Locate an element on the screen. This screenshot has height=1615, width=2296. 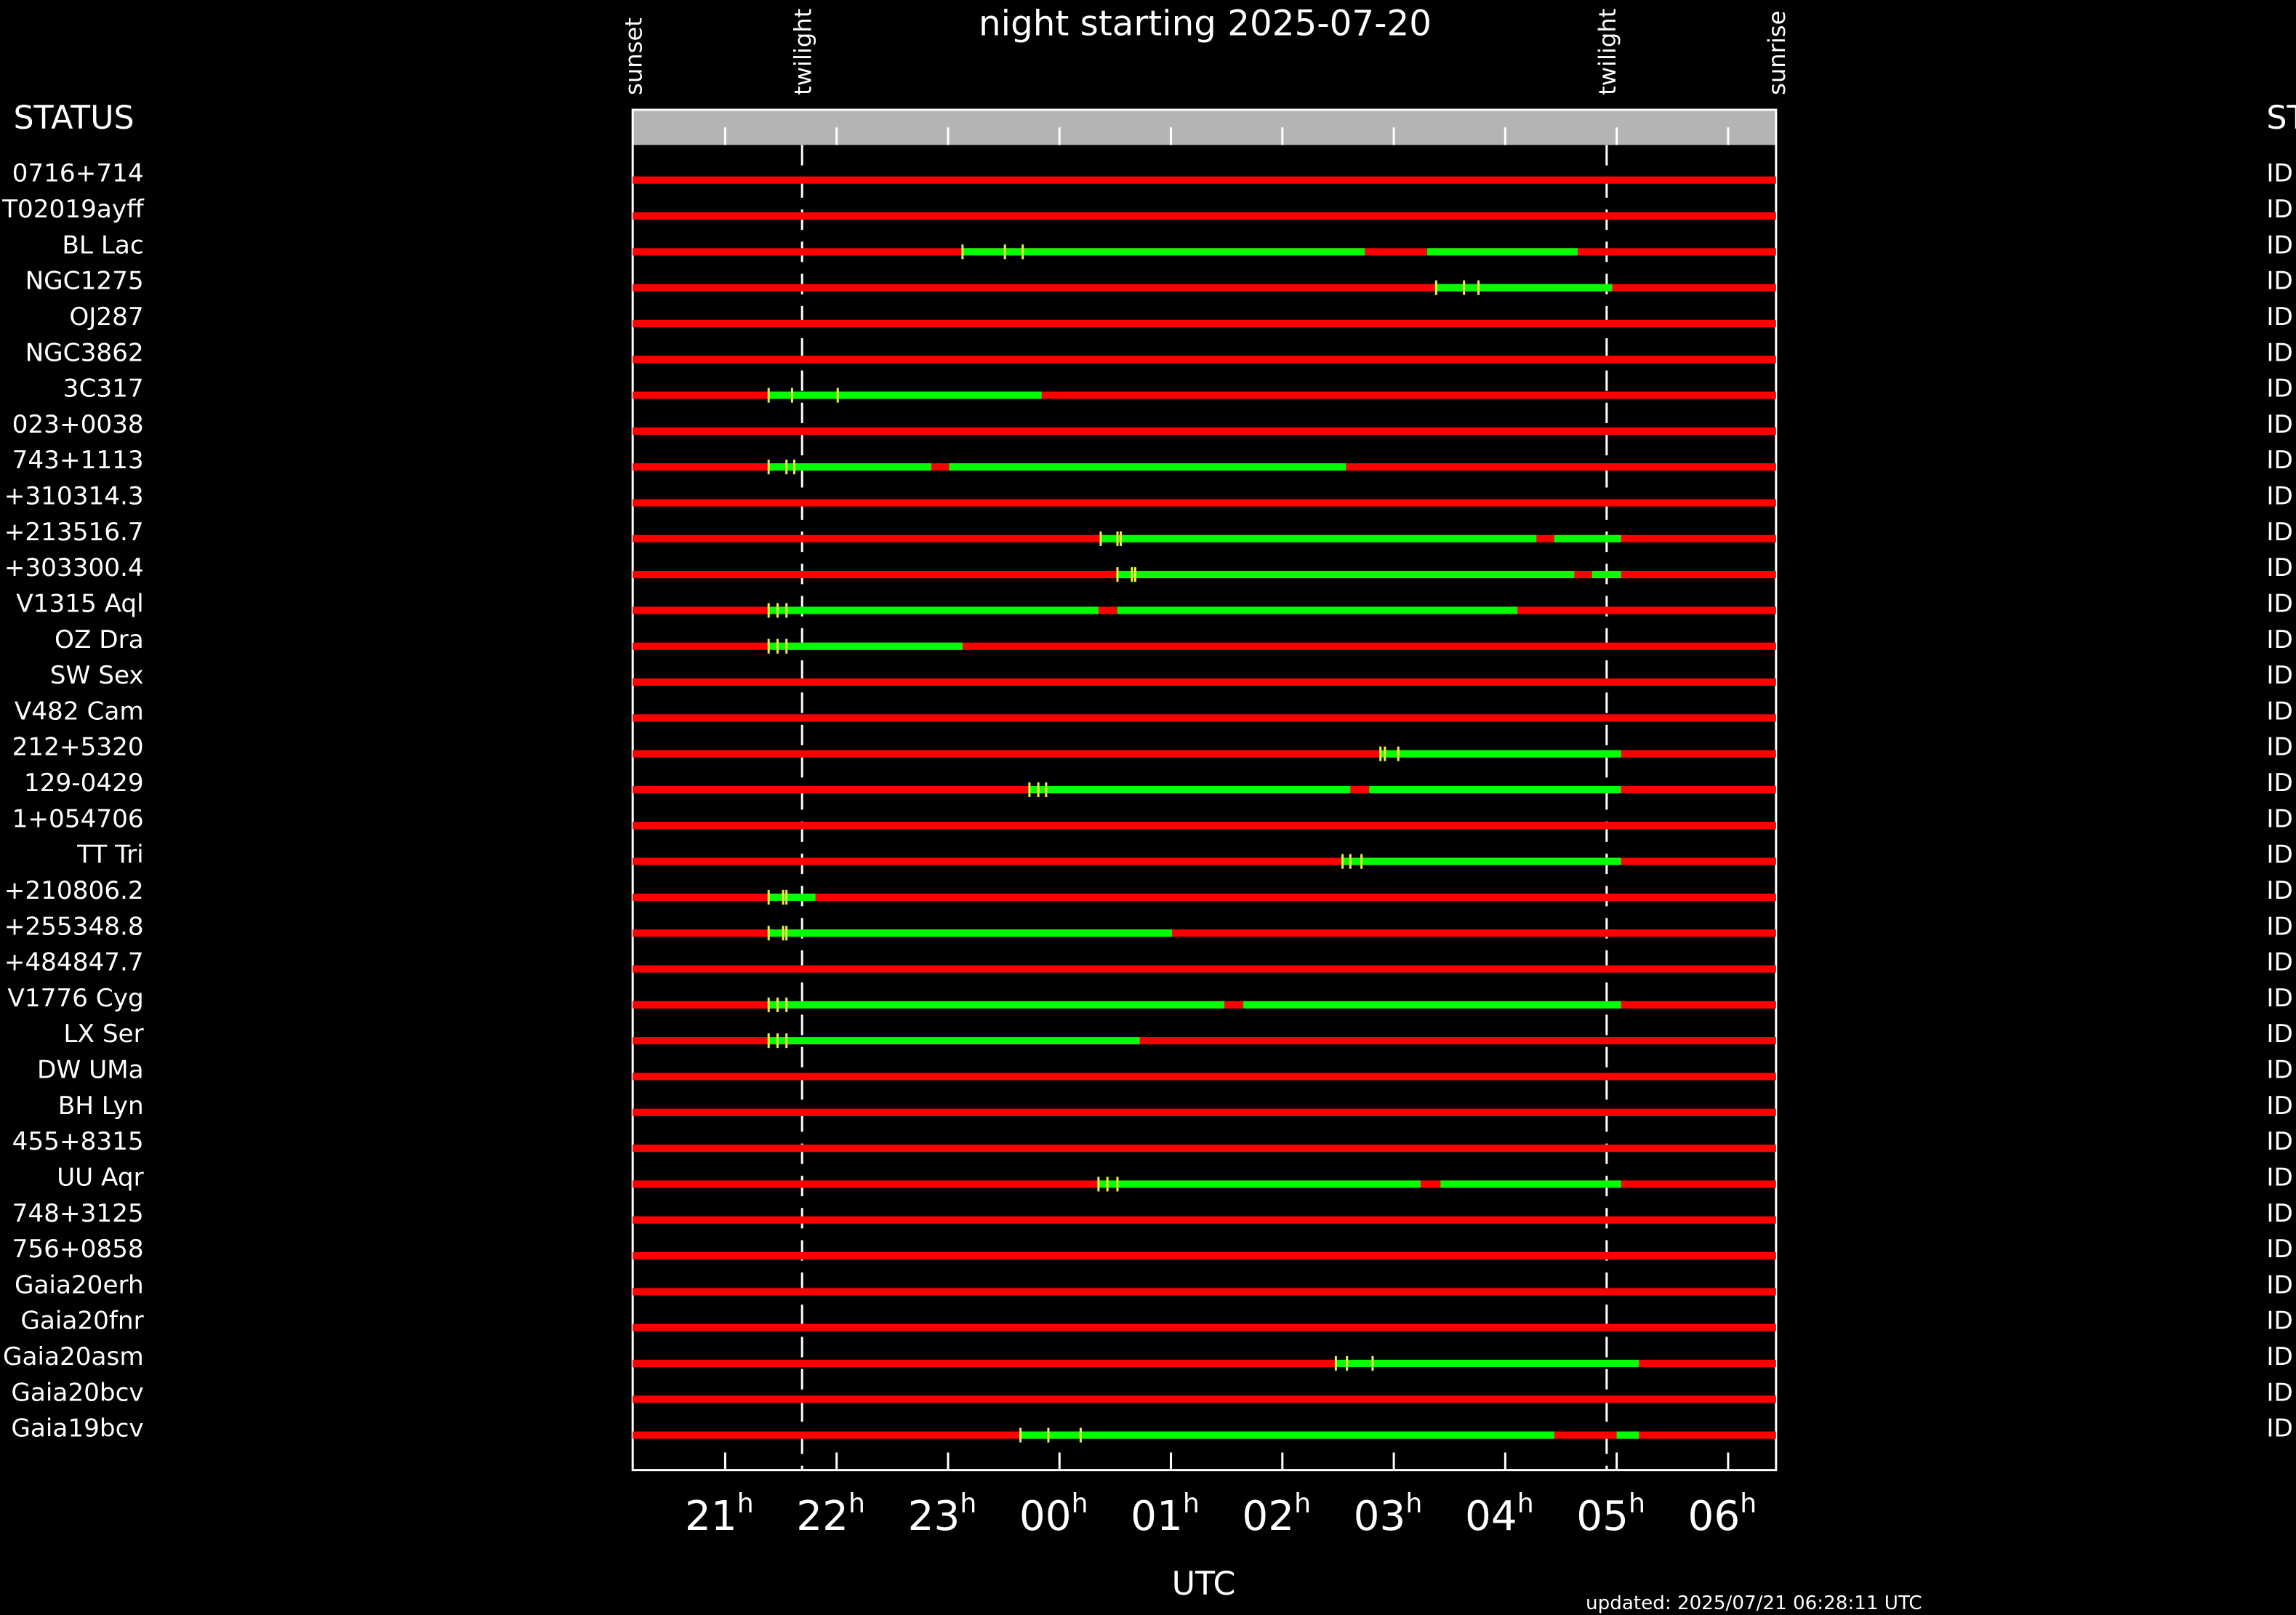
row-name: 023+0038 is located at coordinates (78, 424).